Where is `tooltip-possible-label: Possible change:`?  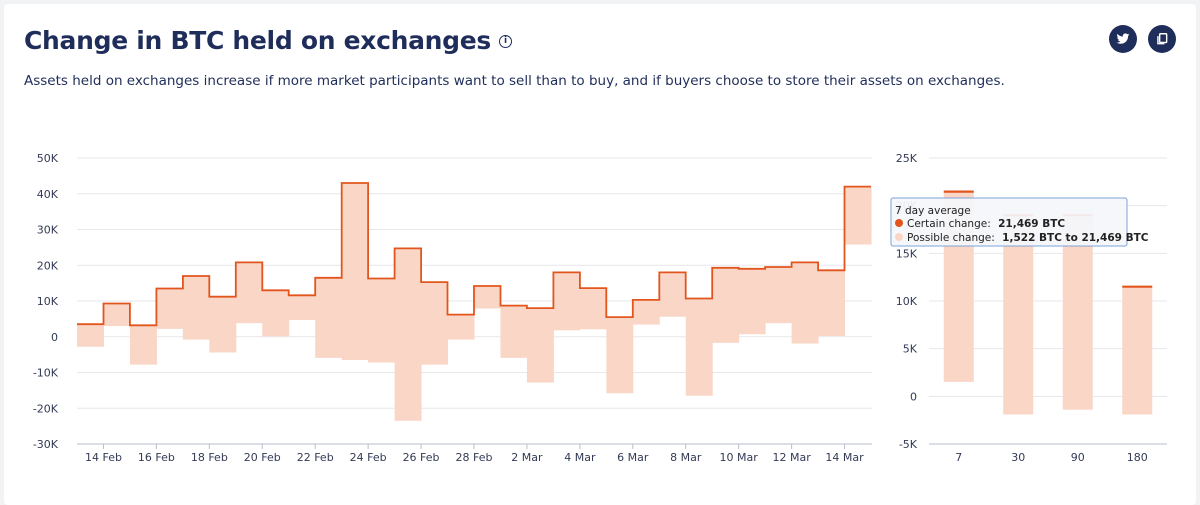
tooltip-possible-label: Possible change: is located at coordinates (951, 238).